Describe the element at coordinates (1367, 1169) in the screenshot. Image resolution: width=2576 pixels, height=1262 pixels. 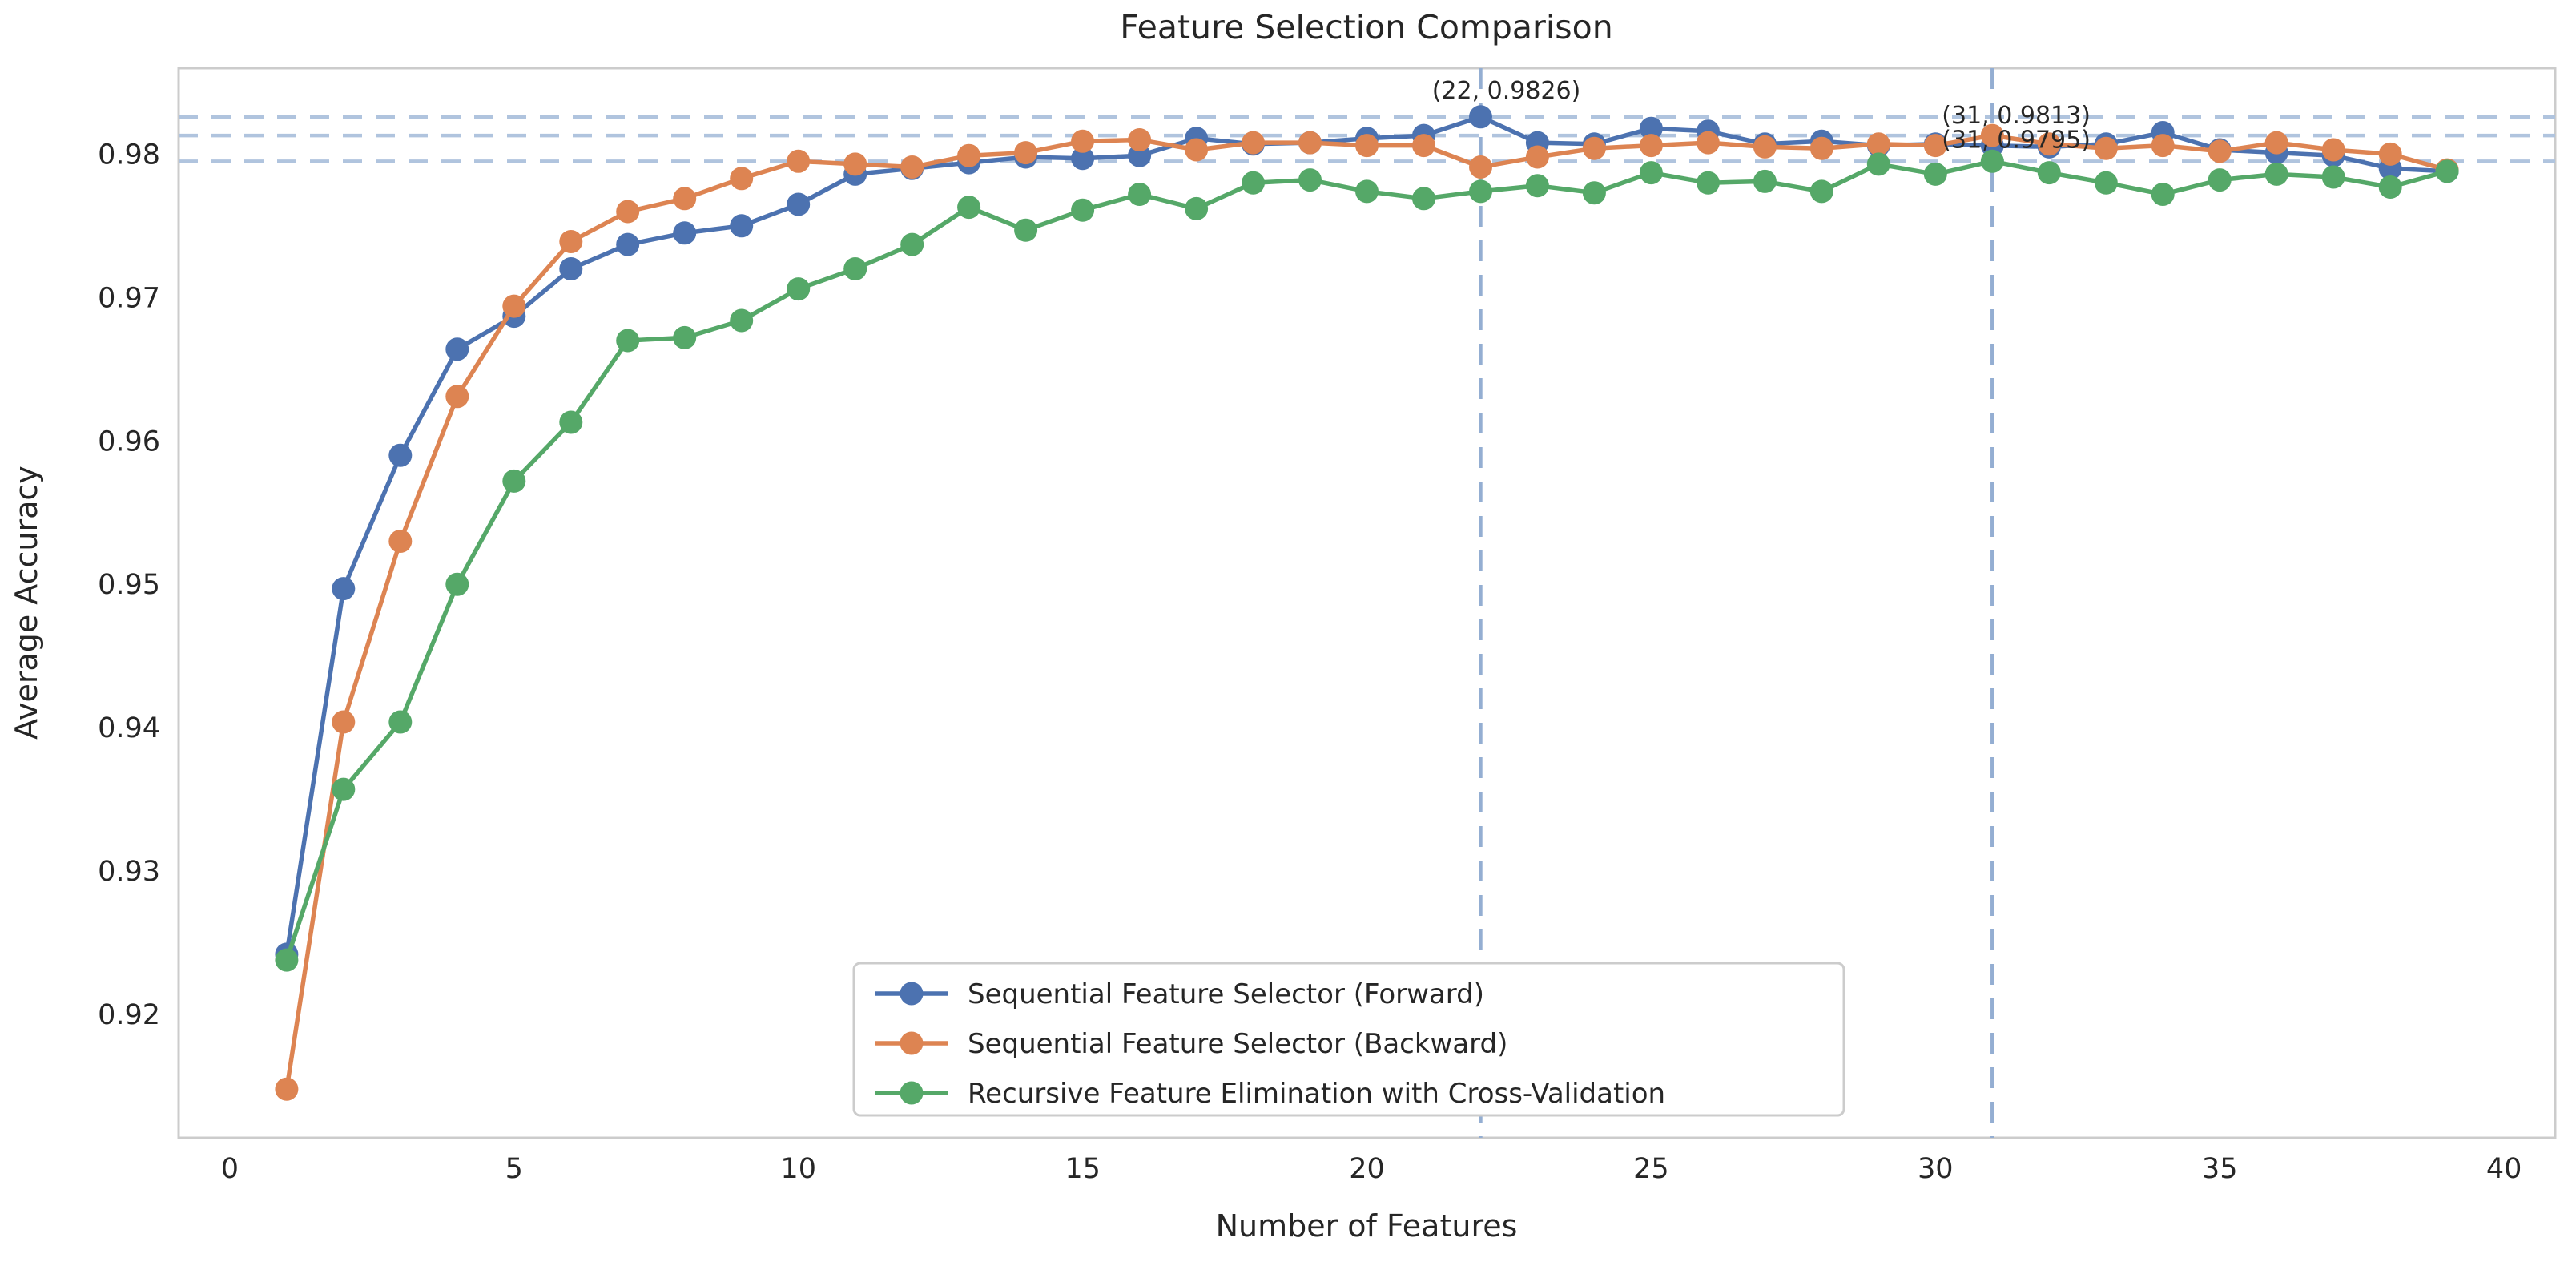
I see `x-tick-label: 20` at that location.